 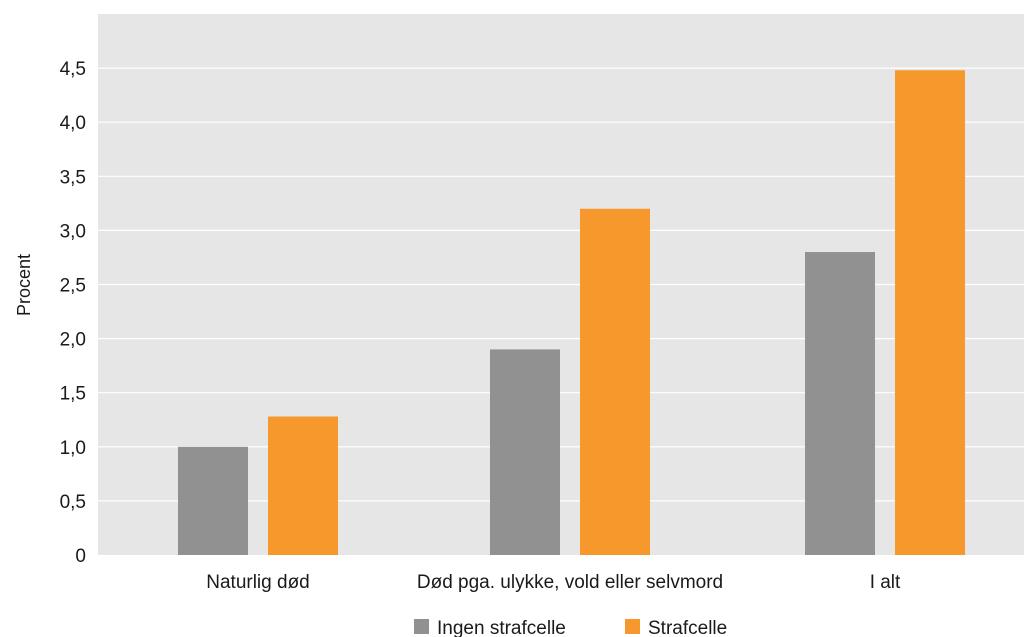 I want to click on category-label: I alt, so click(x=885, y=582).